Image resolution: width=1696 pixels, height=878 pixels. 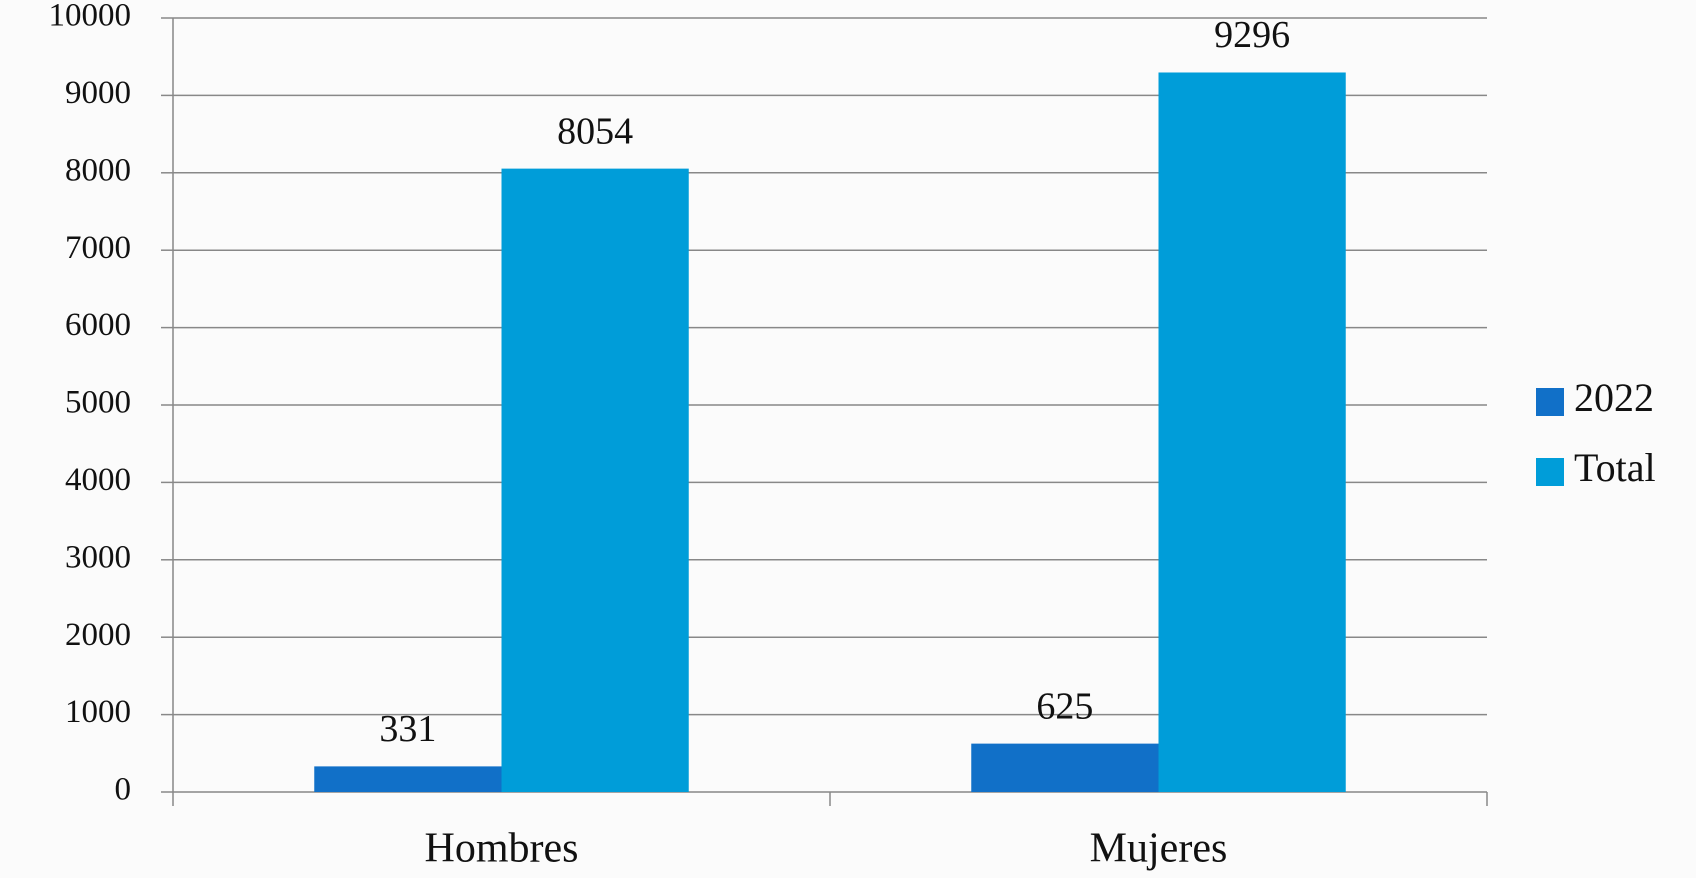 What do you see at coordinates (98, 403) in the screenshot?
I see `y-tick-label: 5000` at bounding box center [98, 403].